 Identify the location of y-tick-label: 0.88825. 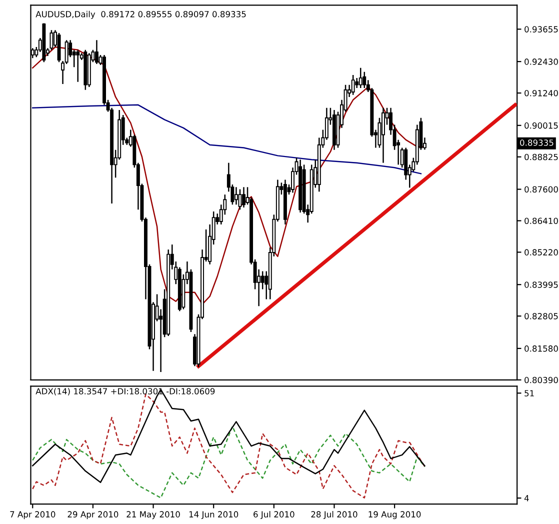
(541, 157).